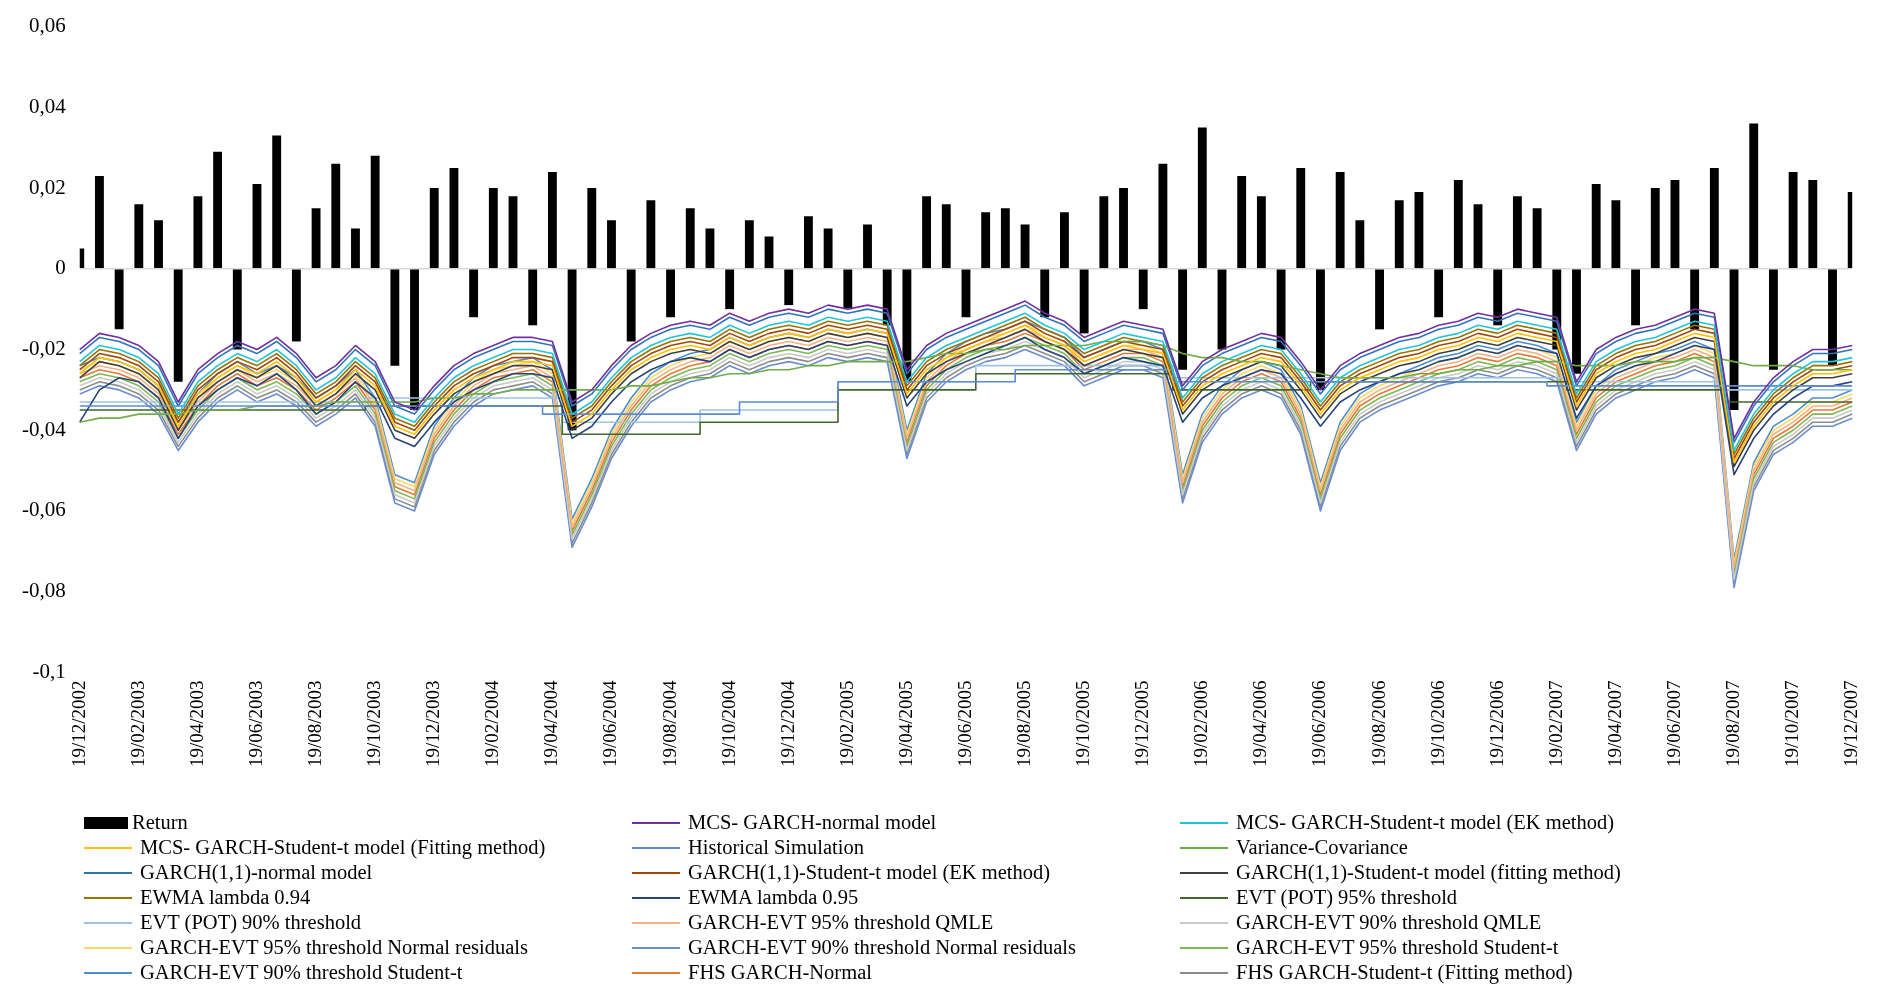  Describe the element at coordinates (1201, 723) in the screenshot. I see `x-tick-label: 19/02/2006` at that location.